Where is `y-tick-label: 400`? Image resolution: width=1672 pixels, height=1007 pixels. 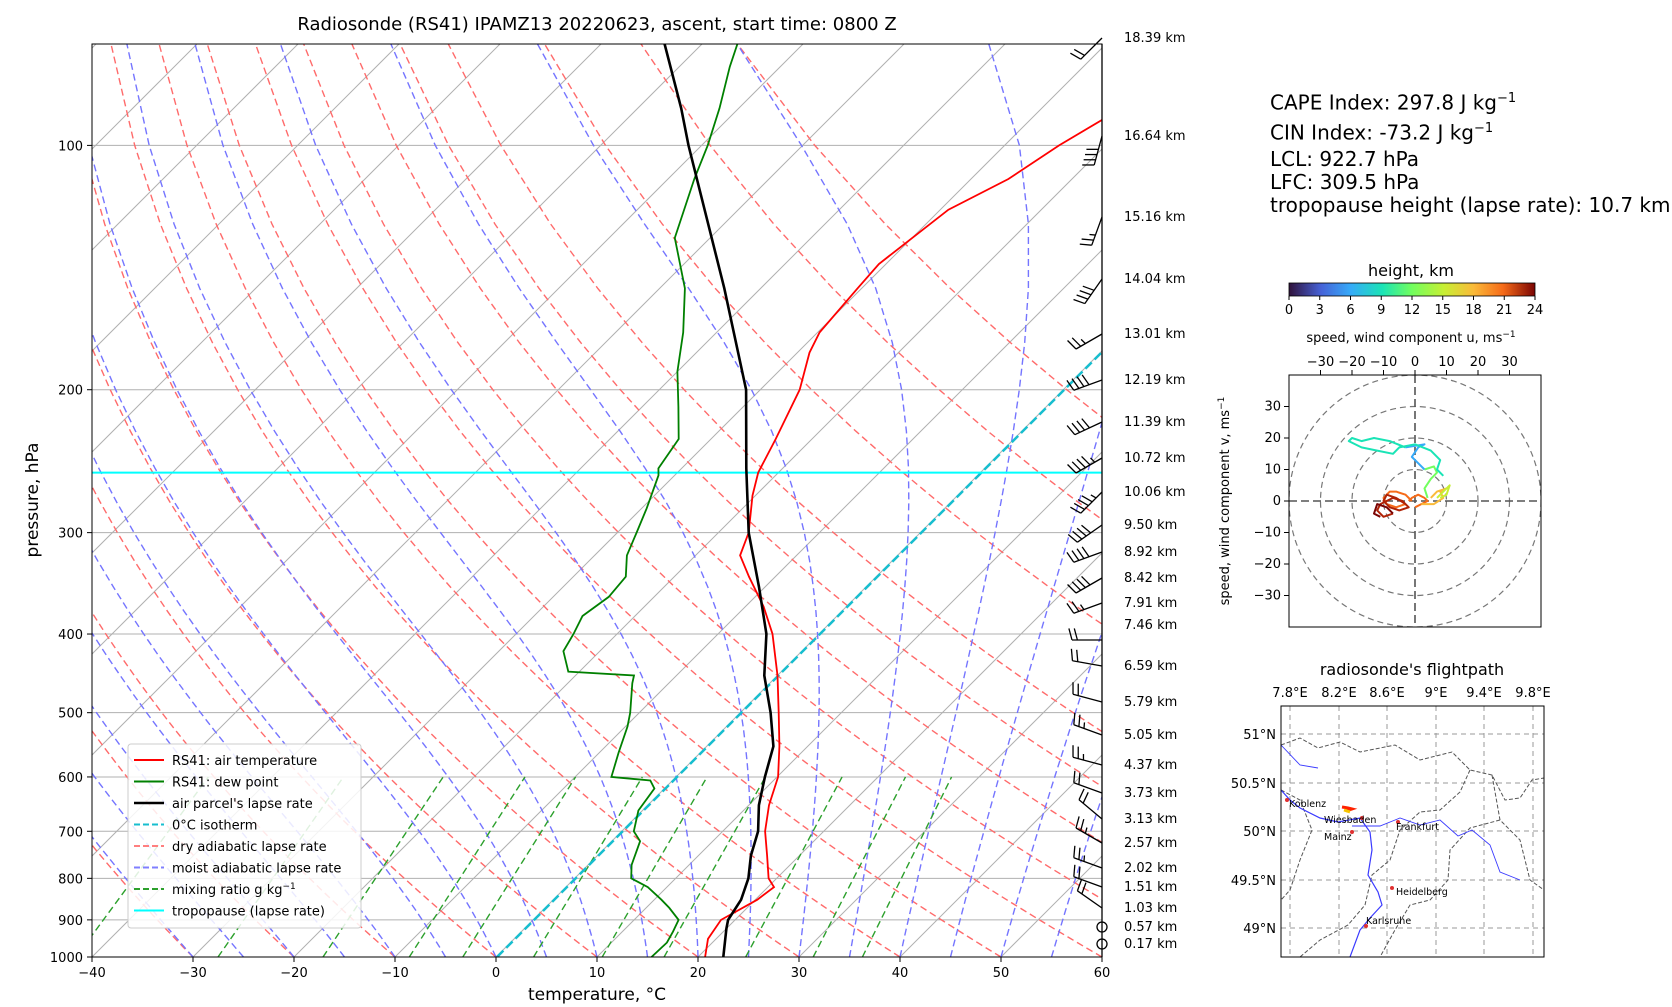
y-tick-label: 400 is located at coordinates (70, 635).